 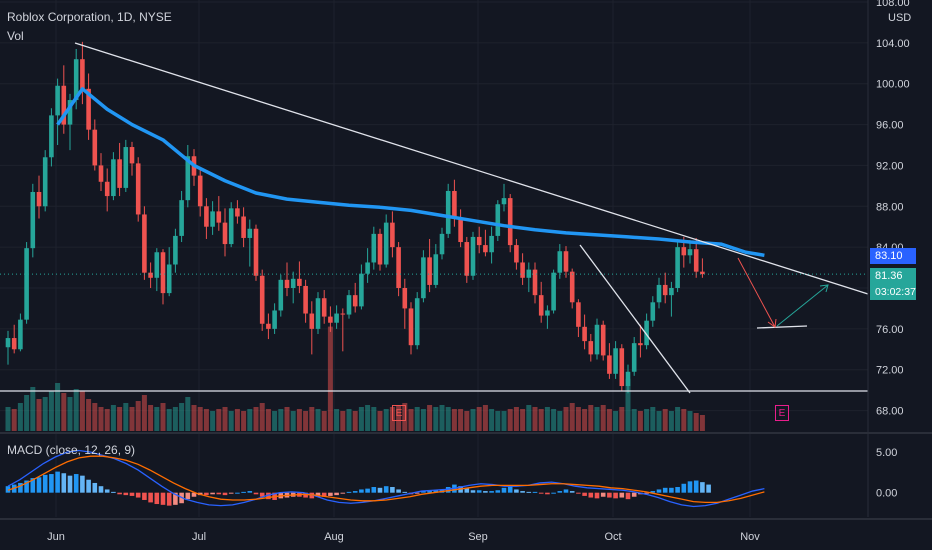 I want to click on last-price-tag: 81.36, so click(x=893, y=276).